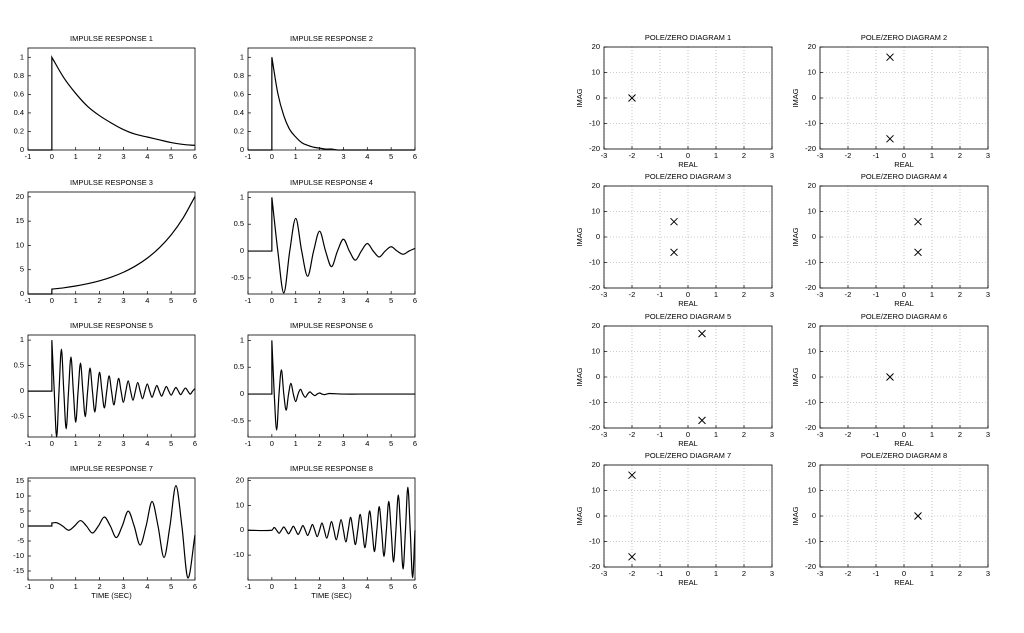 The image size is (1024, 633). I want to click on chart-title: POLE/ZERO DIAGRAM 4, so click(904, 176).